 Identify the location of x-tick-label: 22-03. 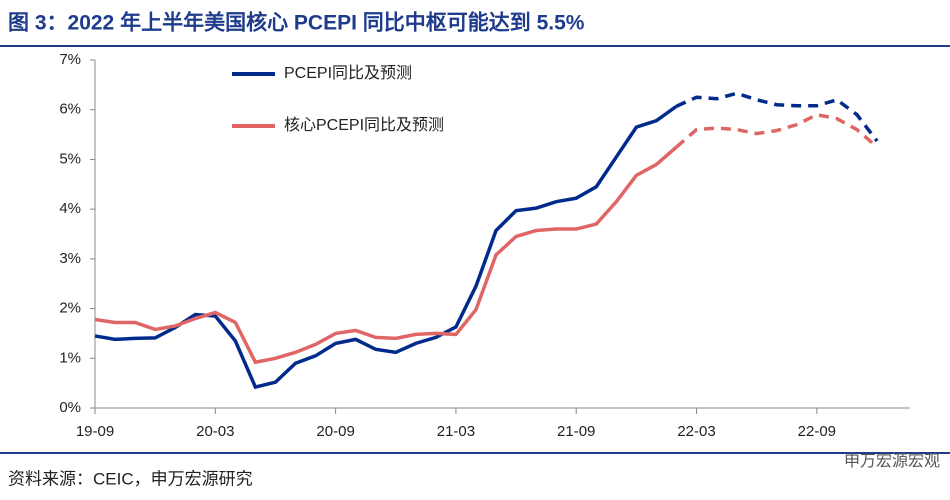
(696, 431).